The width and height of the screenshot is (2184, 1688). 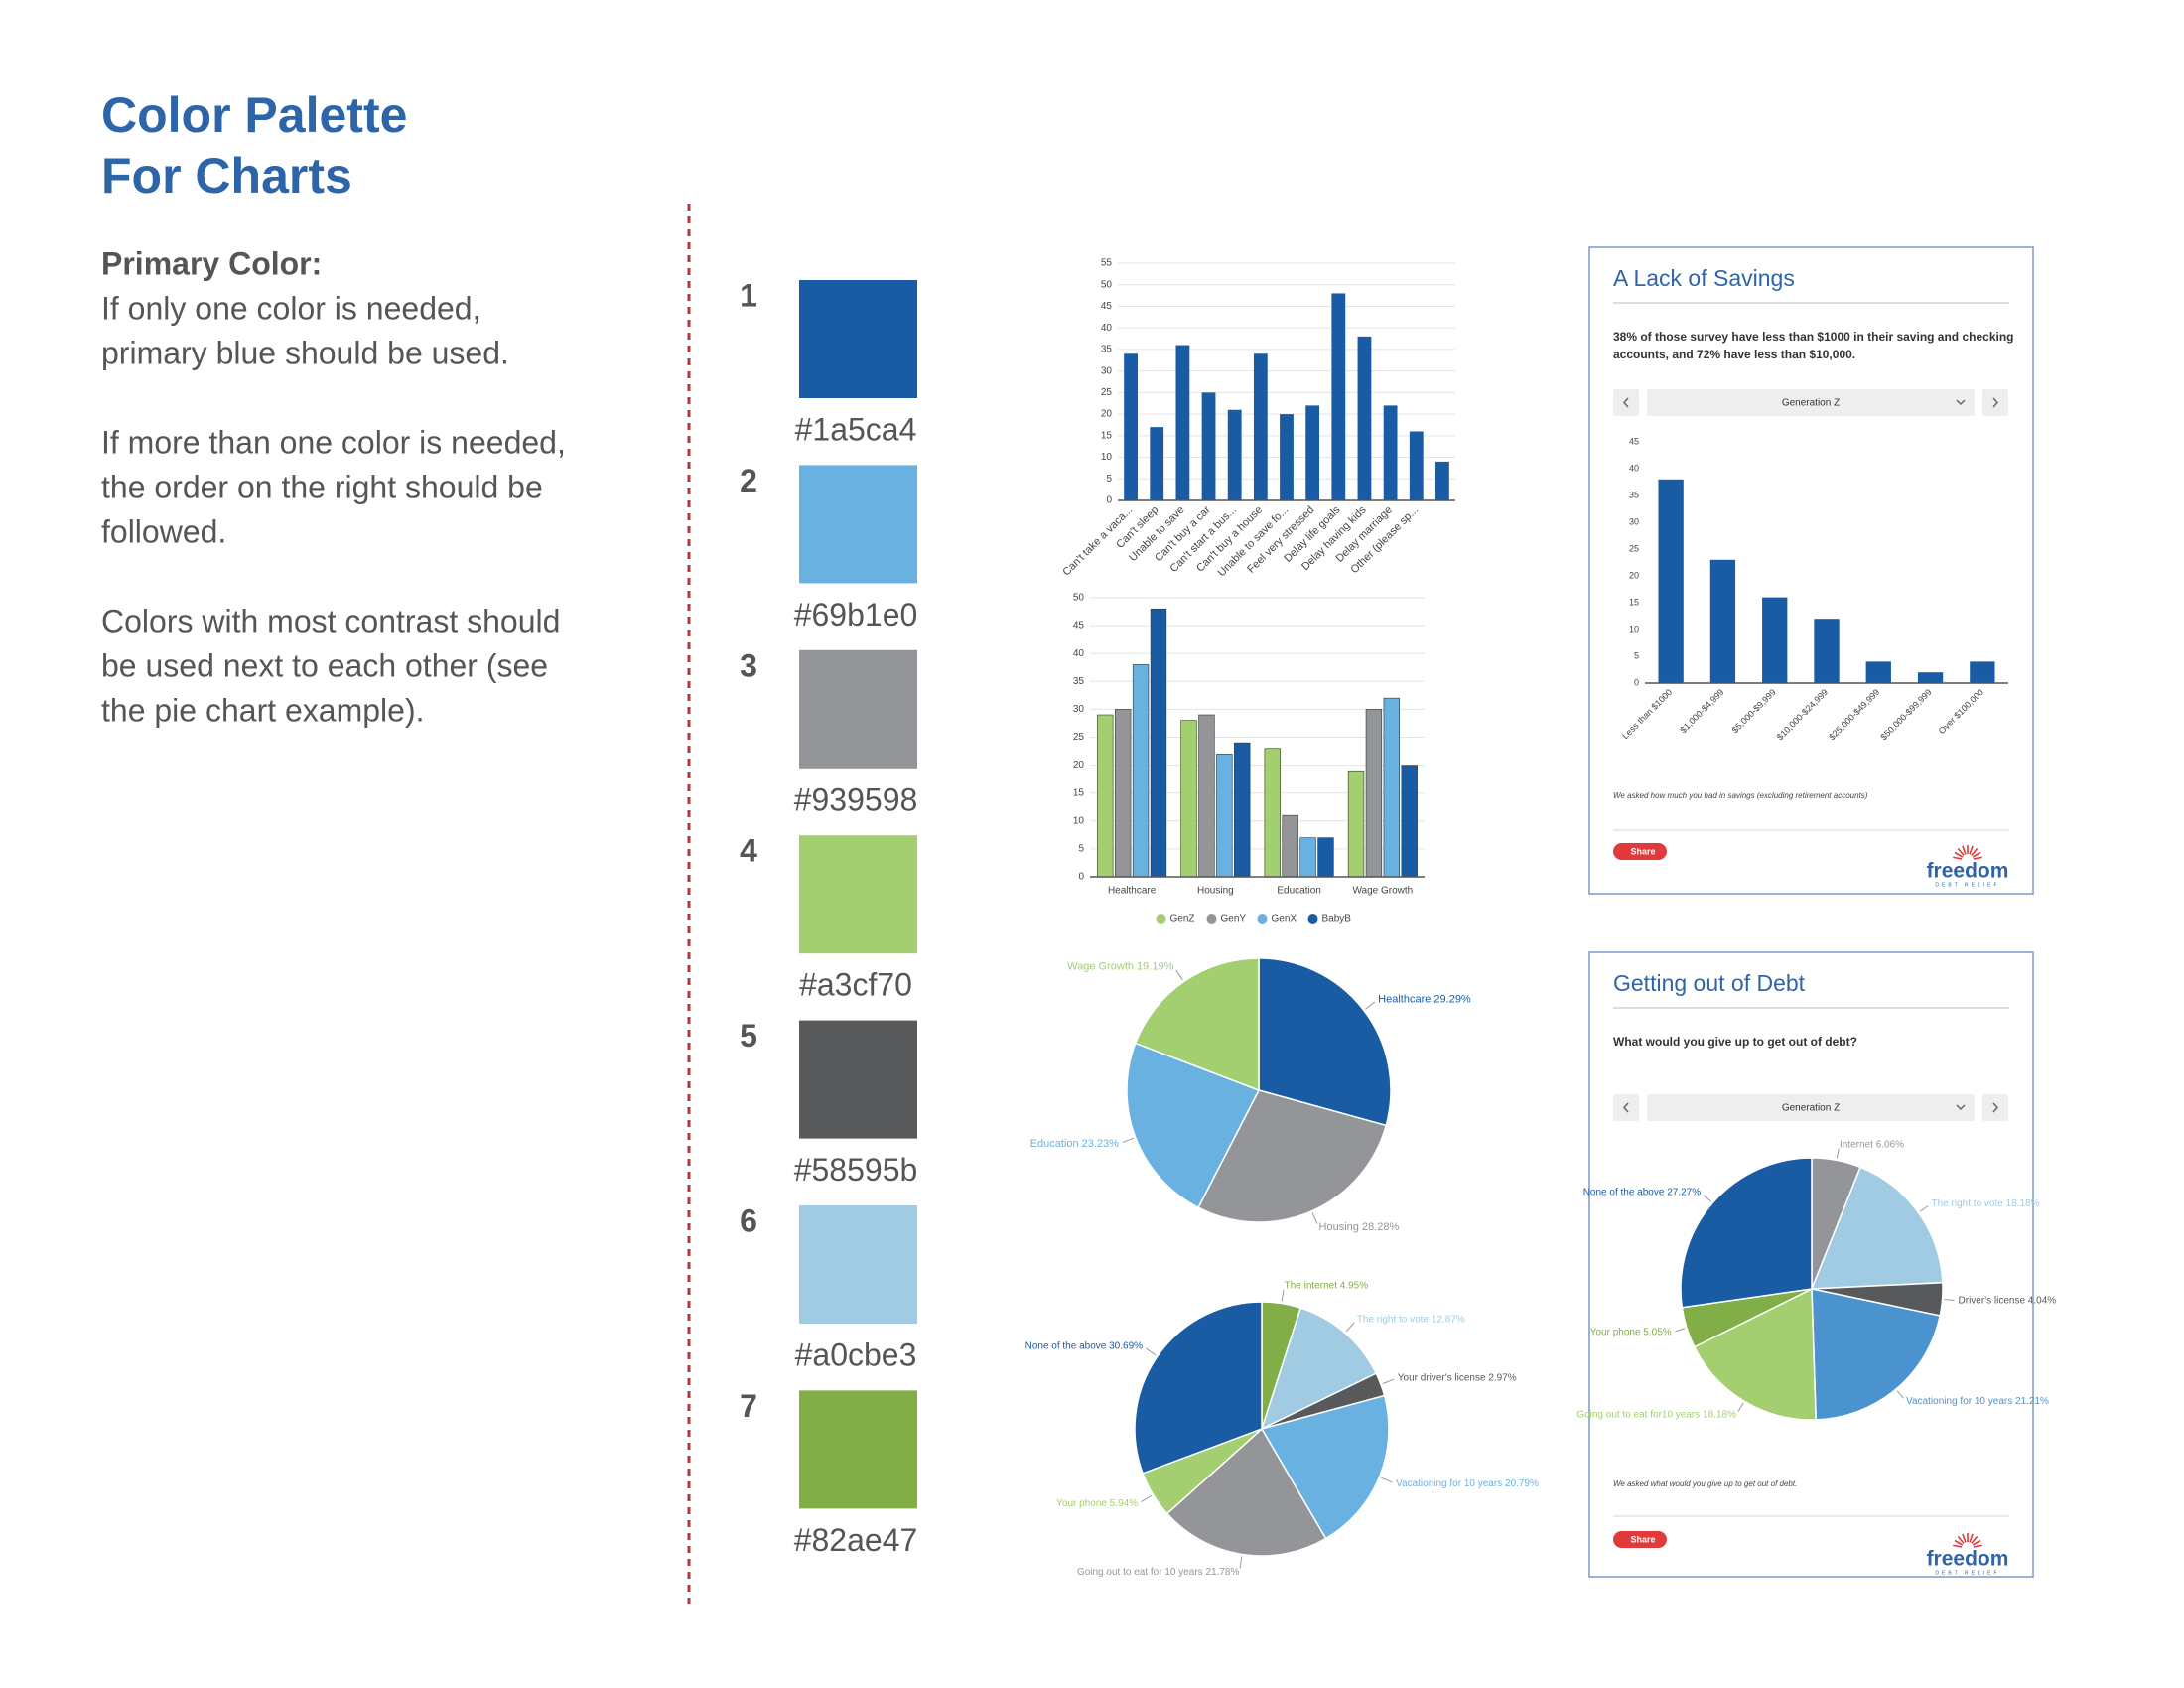 What do you see at coordinates (1382, 891) in the screenshot?
I see `x-tick-label: Wage Growth` at bounding box center [1382, 891].